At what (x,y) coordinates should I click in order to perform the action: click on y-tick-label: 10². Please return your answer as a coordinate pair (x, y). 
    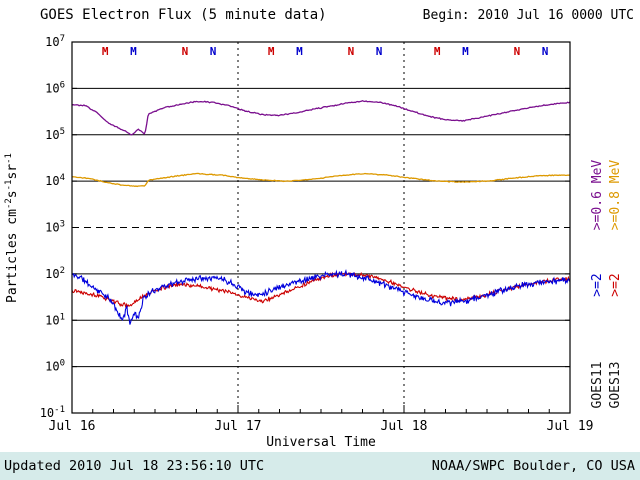
    Looking at the image, I should click on (55, 273).